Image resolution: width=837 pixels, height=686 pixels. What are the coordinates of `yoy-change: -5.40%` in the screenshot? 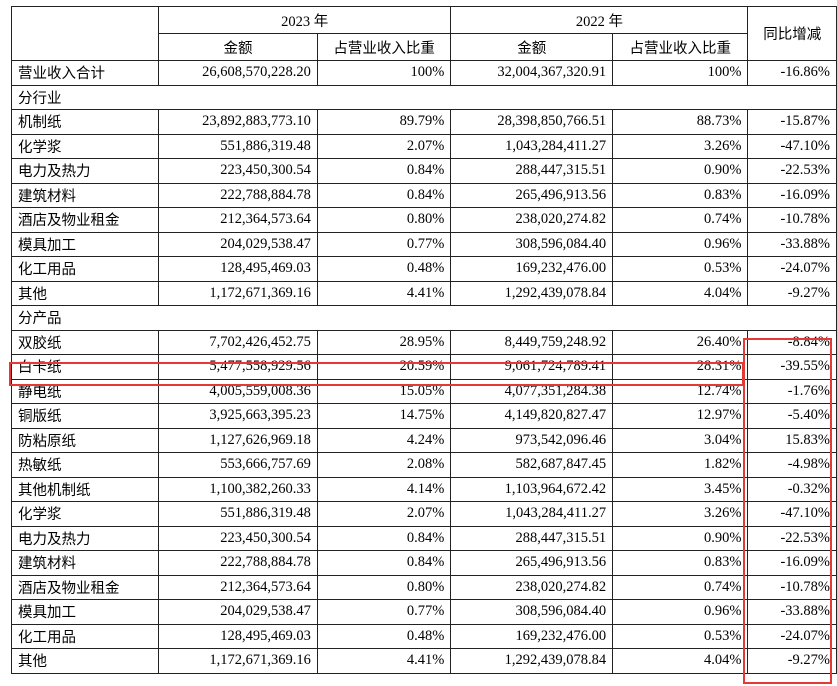 It's located at (792, 416).